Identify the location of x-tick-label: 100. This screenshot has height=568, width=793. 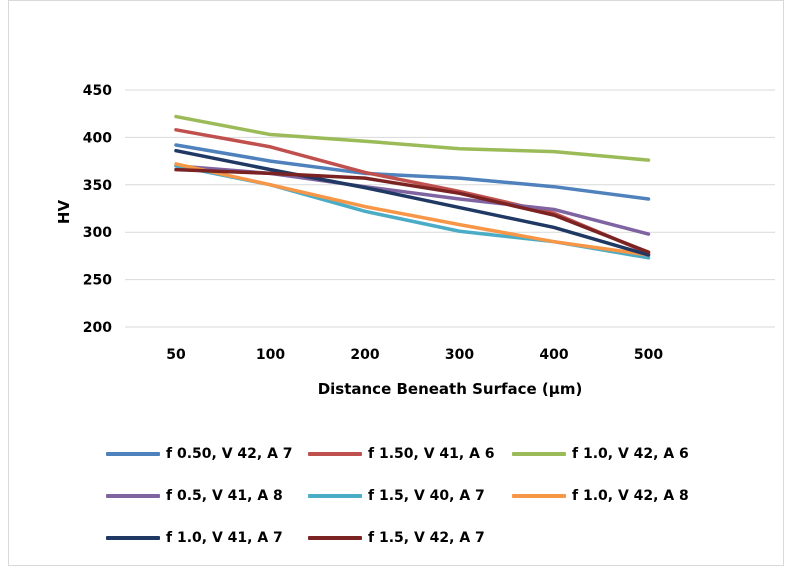
(270, 355).